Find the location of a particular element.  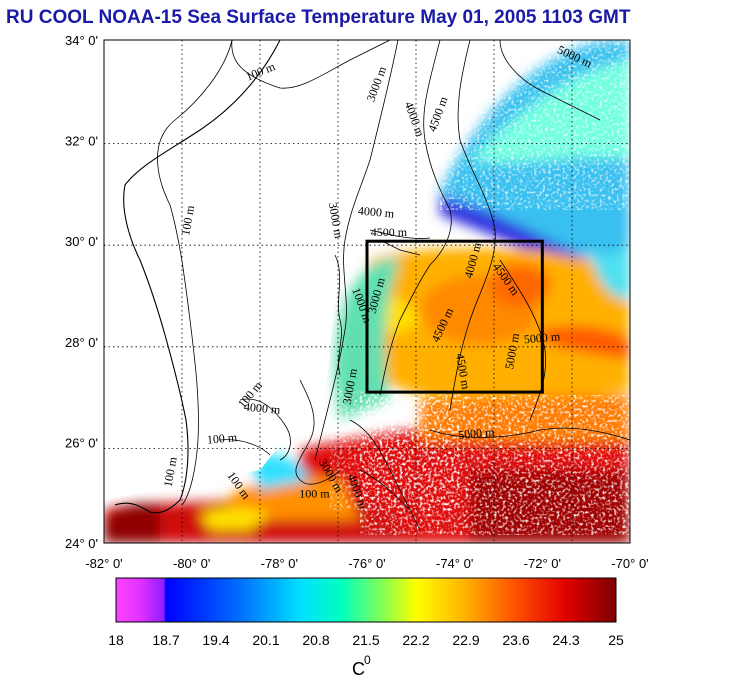

colorbar-tick-labels: 18 18.7 19.4 20.1 20.8 21.5 22.2 22.9 23.6 24.3 25 is located at coordinates (366, 640).